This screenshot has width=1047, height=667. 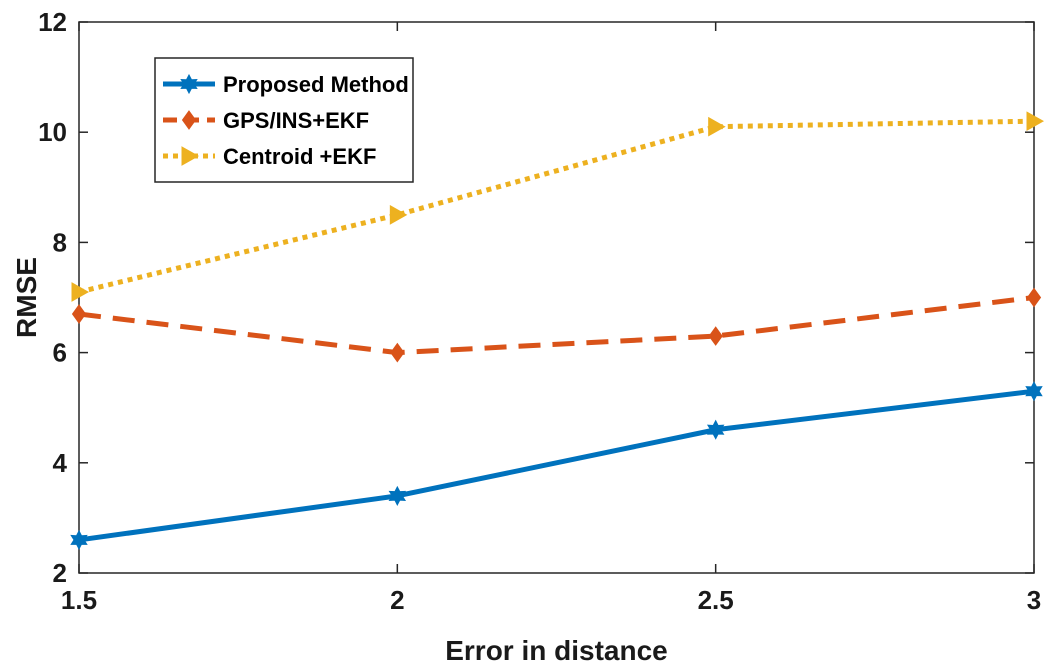 What do you see at coordinates (26, 297) in the screenshot?
I see `y-axis-title: RMSE` at bounding box center [26, 297].